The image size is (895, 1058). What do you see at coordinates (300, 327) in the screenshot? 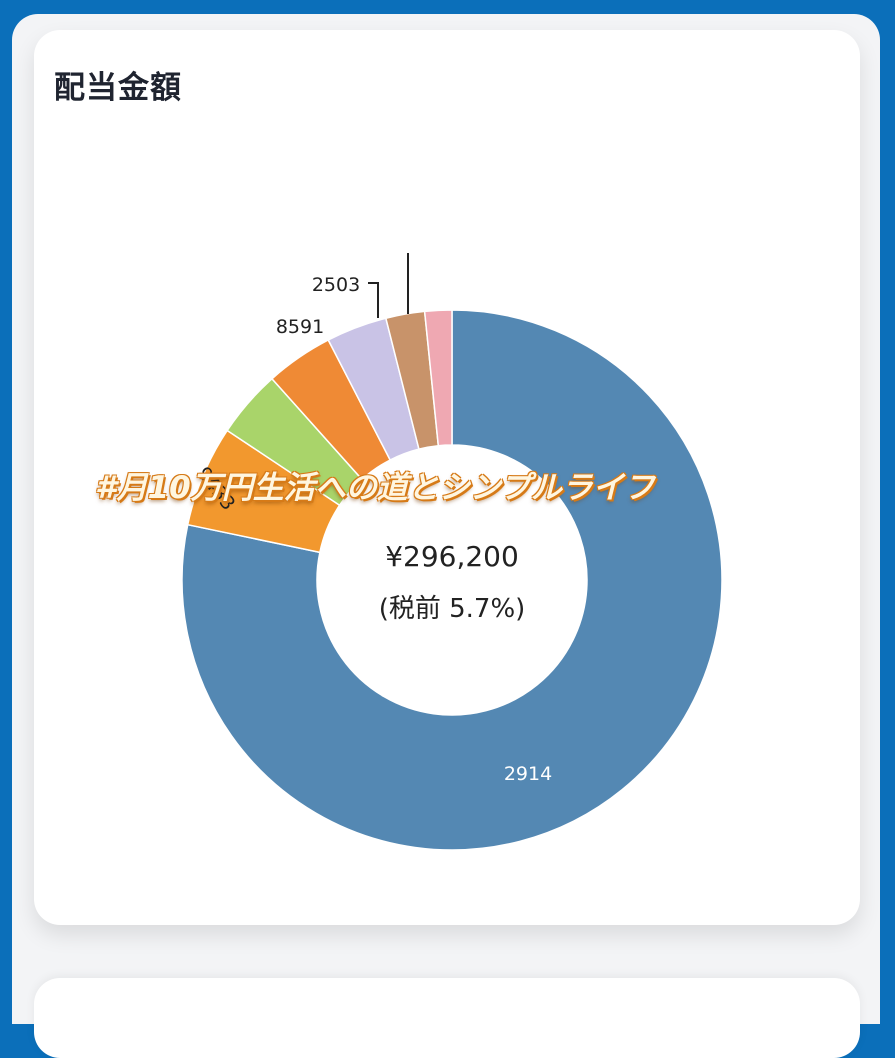
I see `data-label-8591: 8591` at bounding box center [300, 327].